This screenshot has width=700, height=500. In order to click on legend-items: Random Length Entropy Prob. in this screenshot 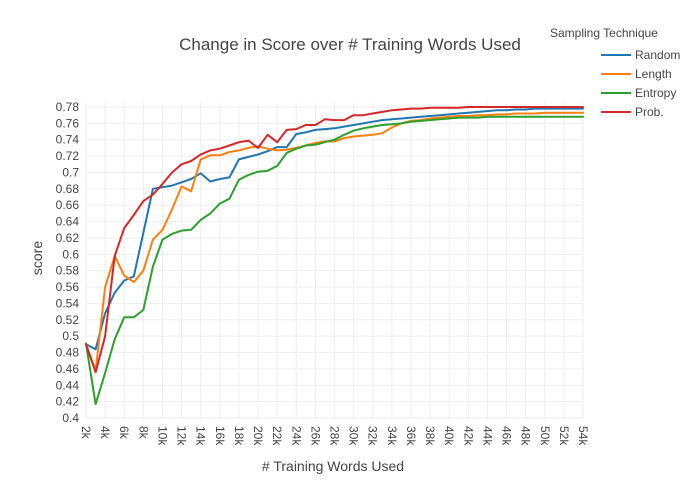, I will do `click(640, 83)`.